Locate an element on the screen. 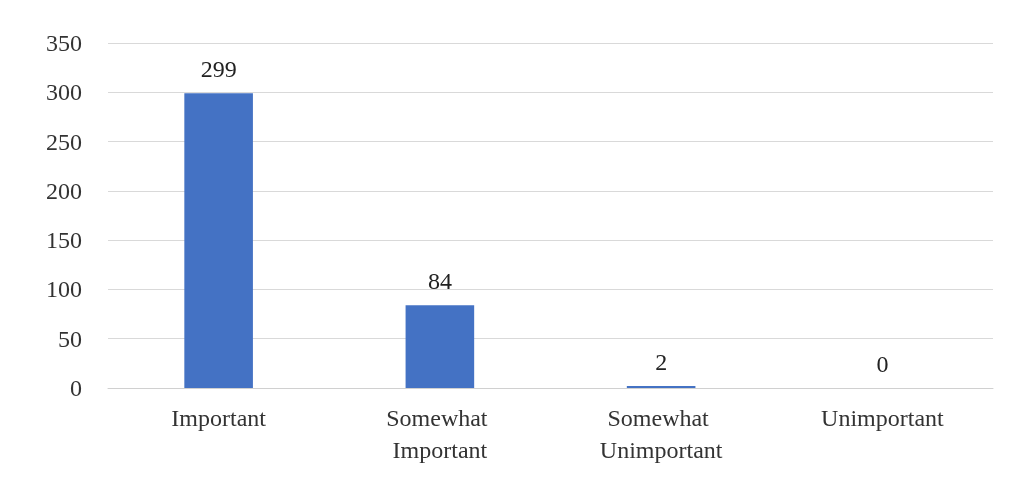 The image size is (1012, 500). y-tick-label: 350 is located at coordinates (64, 43).